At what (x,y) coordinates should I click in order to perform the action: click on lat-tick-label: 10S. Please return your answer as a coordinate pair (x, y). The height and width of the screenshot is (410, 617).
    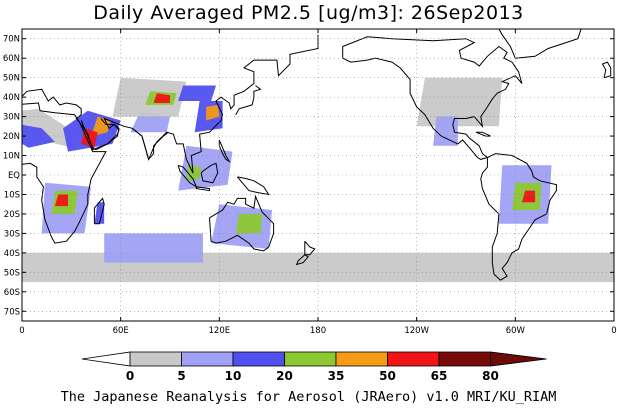
    Looking at the image, I should click on (12, 195).